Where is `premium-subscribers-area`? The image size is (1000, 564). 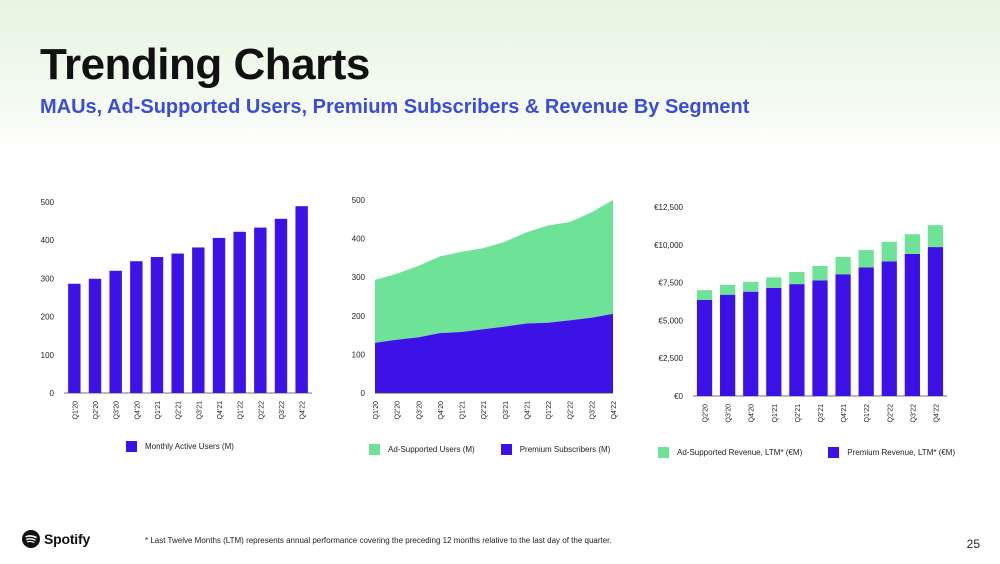 premium-subscribers-area is located at coordinates (494, 353).